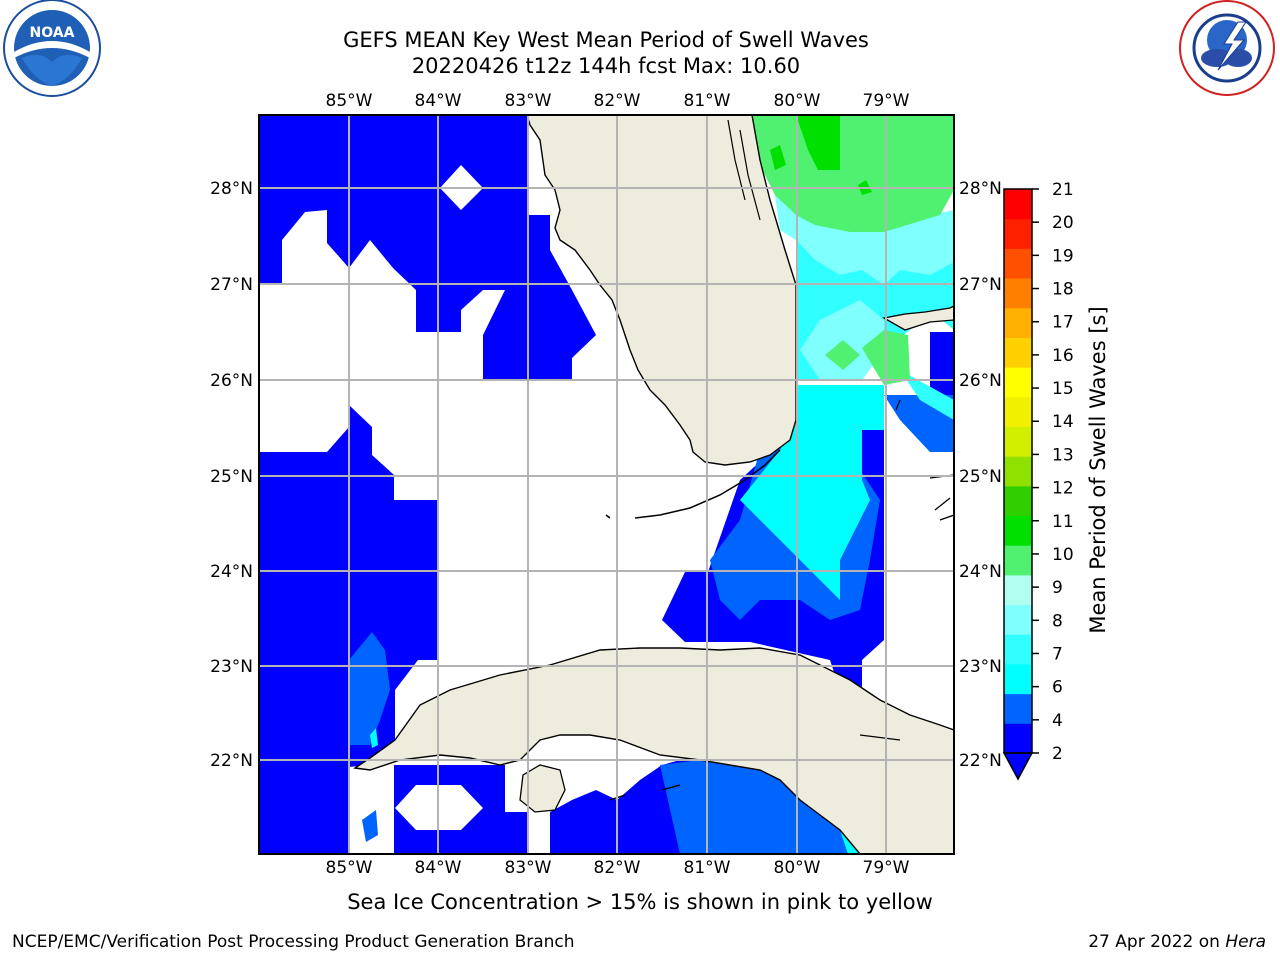 Image resolution: width=1280 pixels, height=960 pixels. What do you see at coordinates (693, 484) in the screenshot?
I see `florida-keys` at bounding box center [693, 484].